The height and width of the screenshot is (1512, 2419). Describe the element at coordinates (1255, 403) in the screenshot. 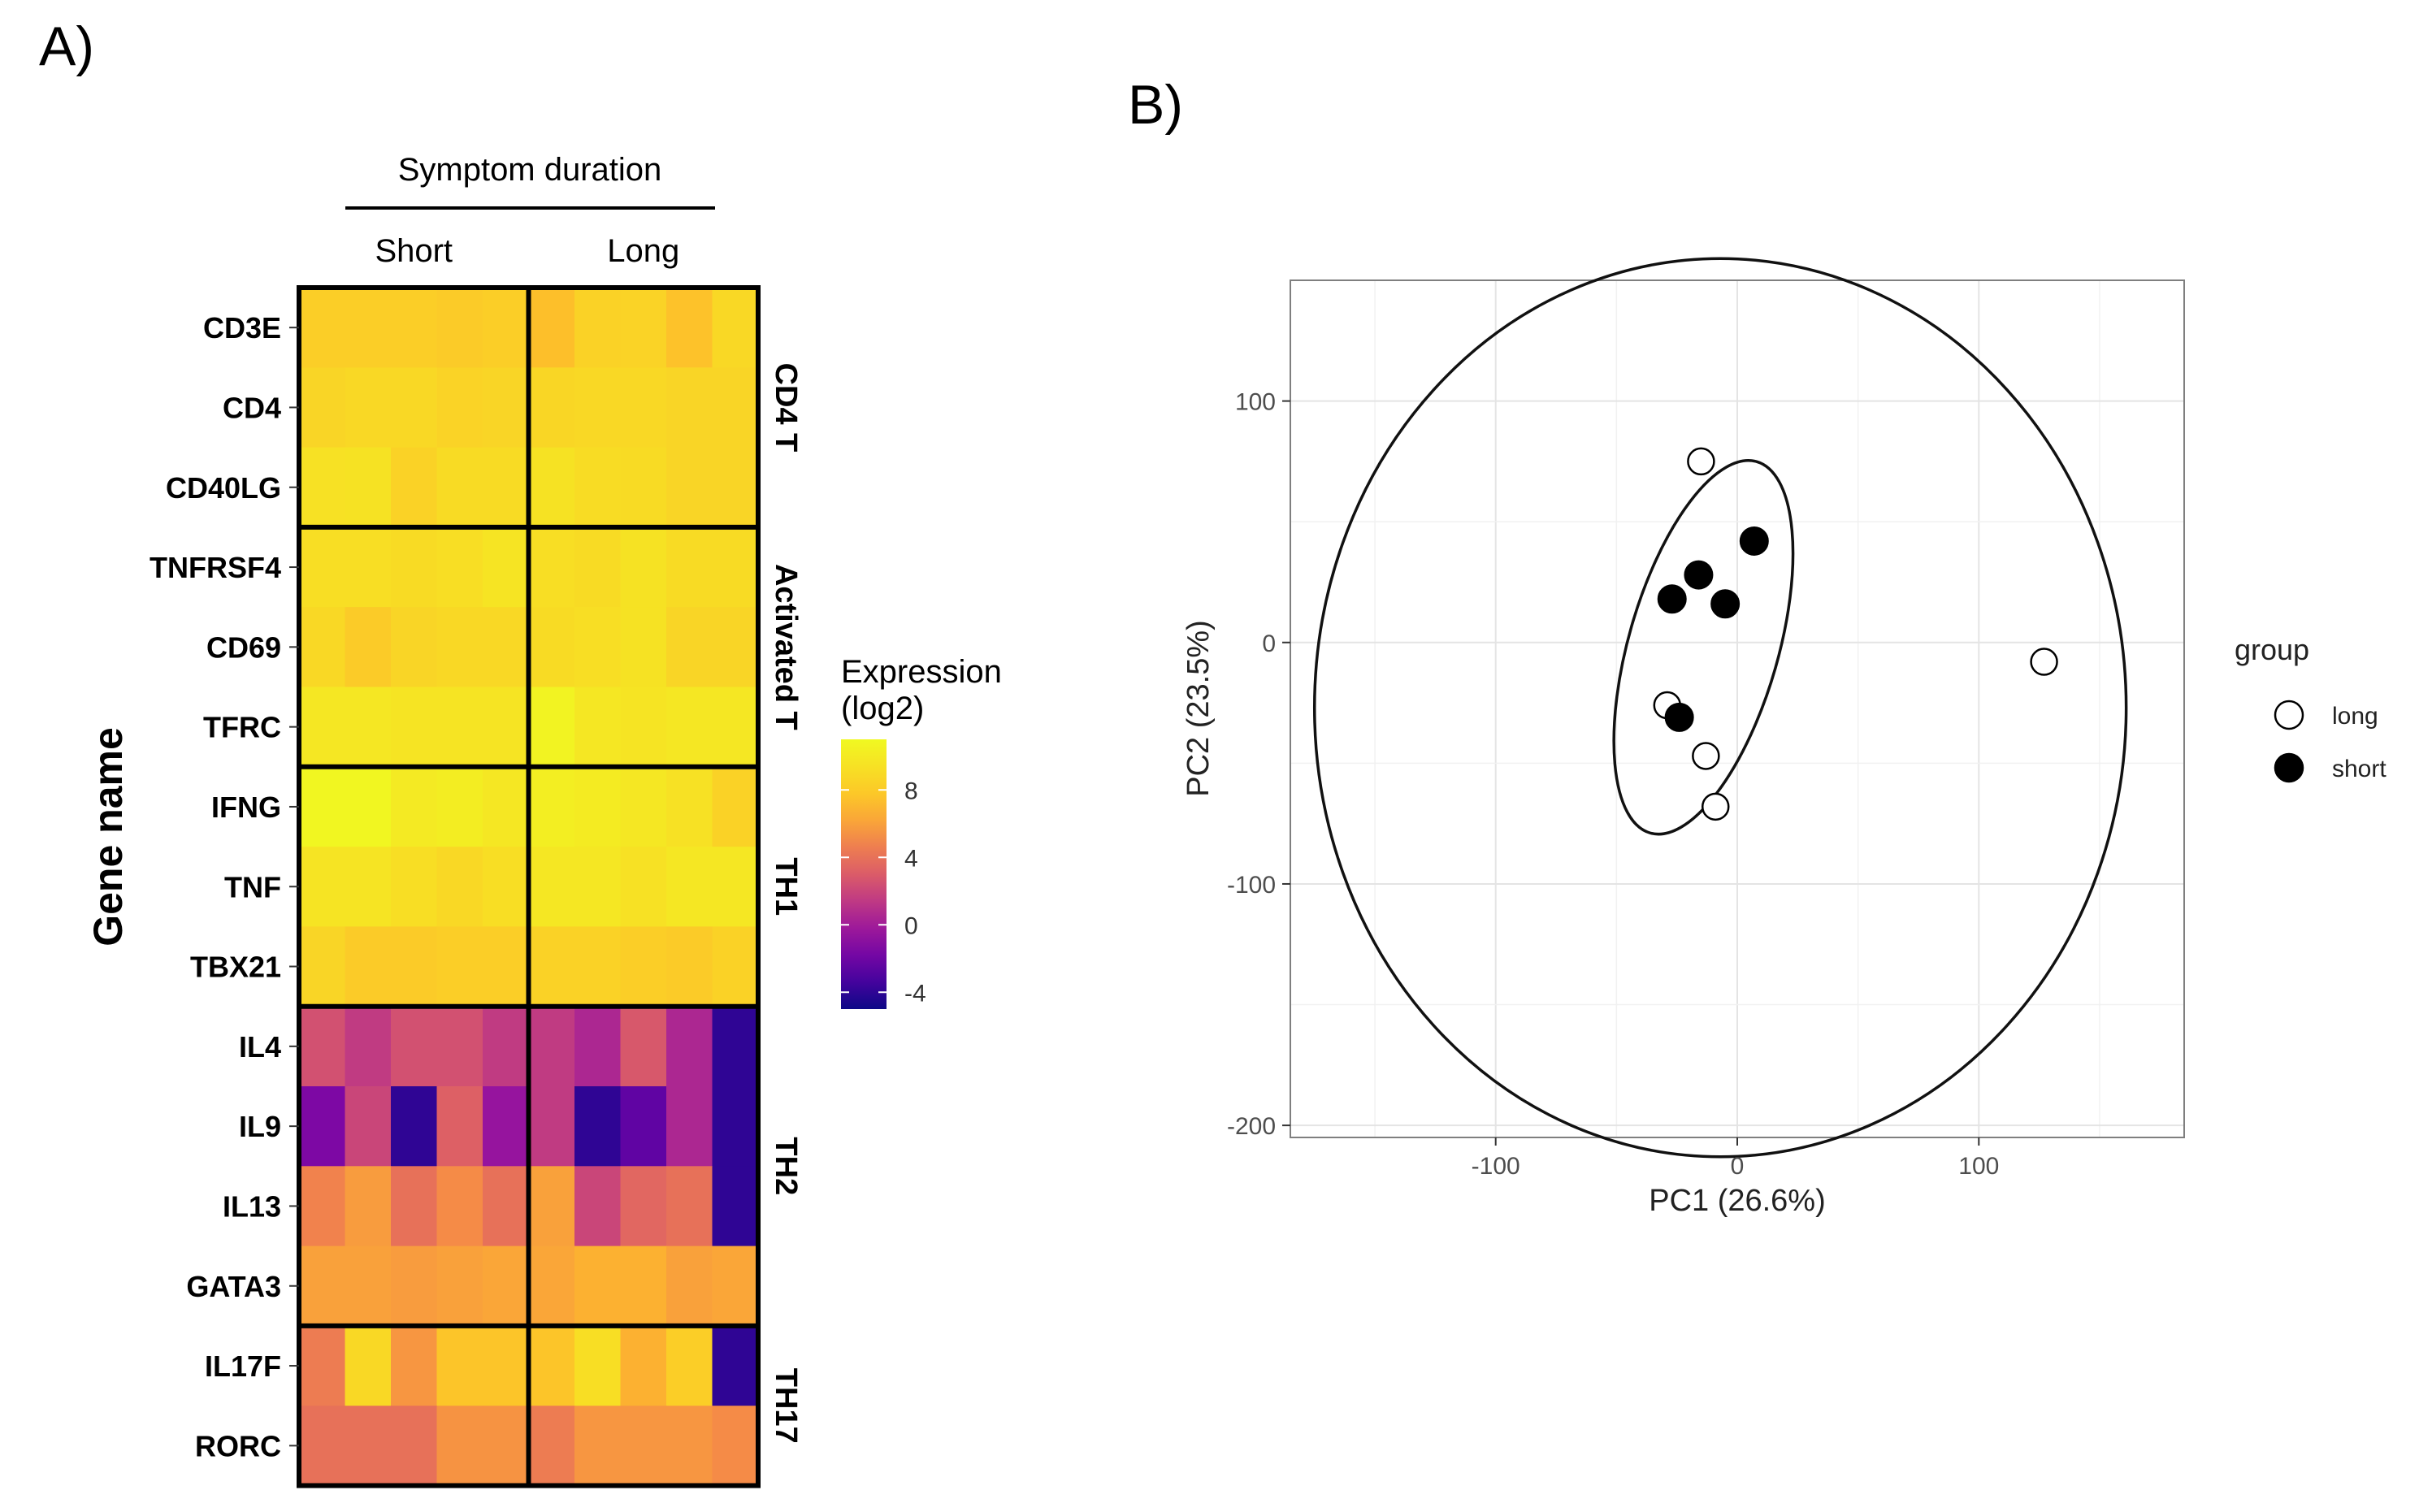

I see `y-tick-label: 100` at that location.